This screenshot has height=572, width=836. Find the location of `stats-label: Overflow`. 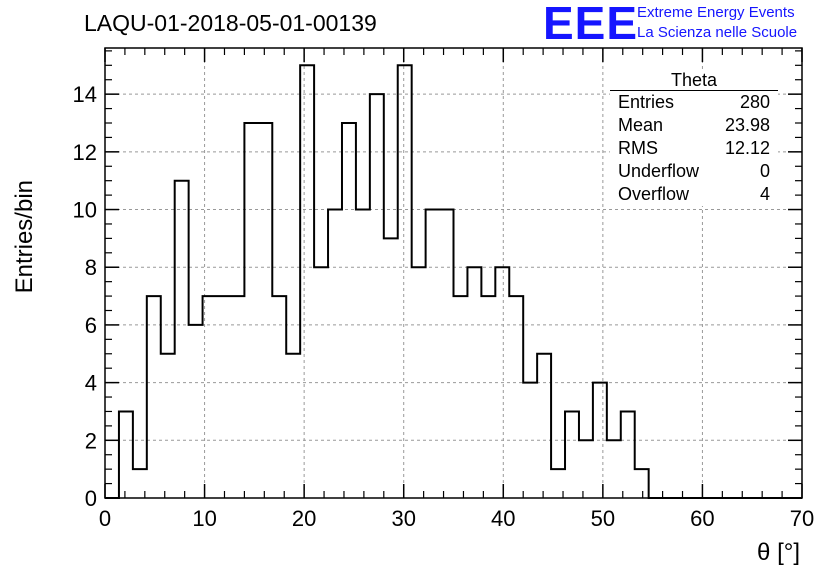

stats-label: Overflow is located at coordinates (654, 194).